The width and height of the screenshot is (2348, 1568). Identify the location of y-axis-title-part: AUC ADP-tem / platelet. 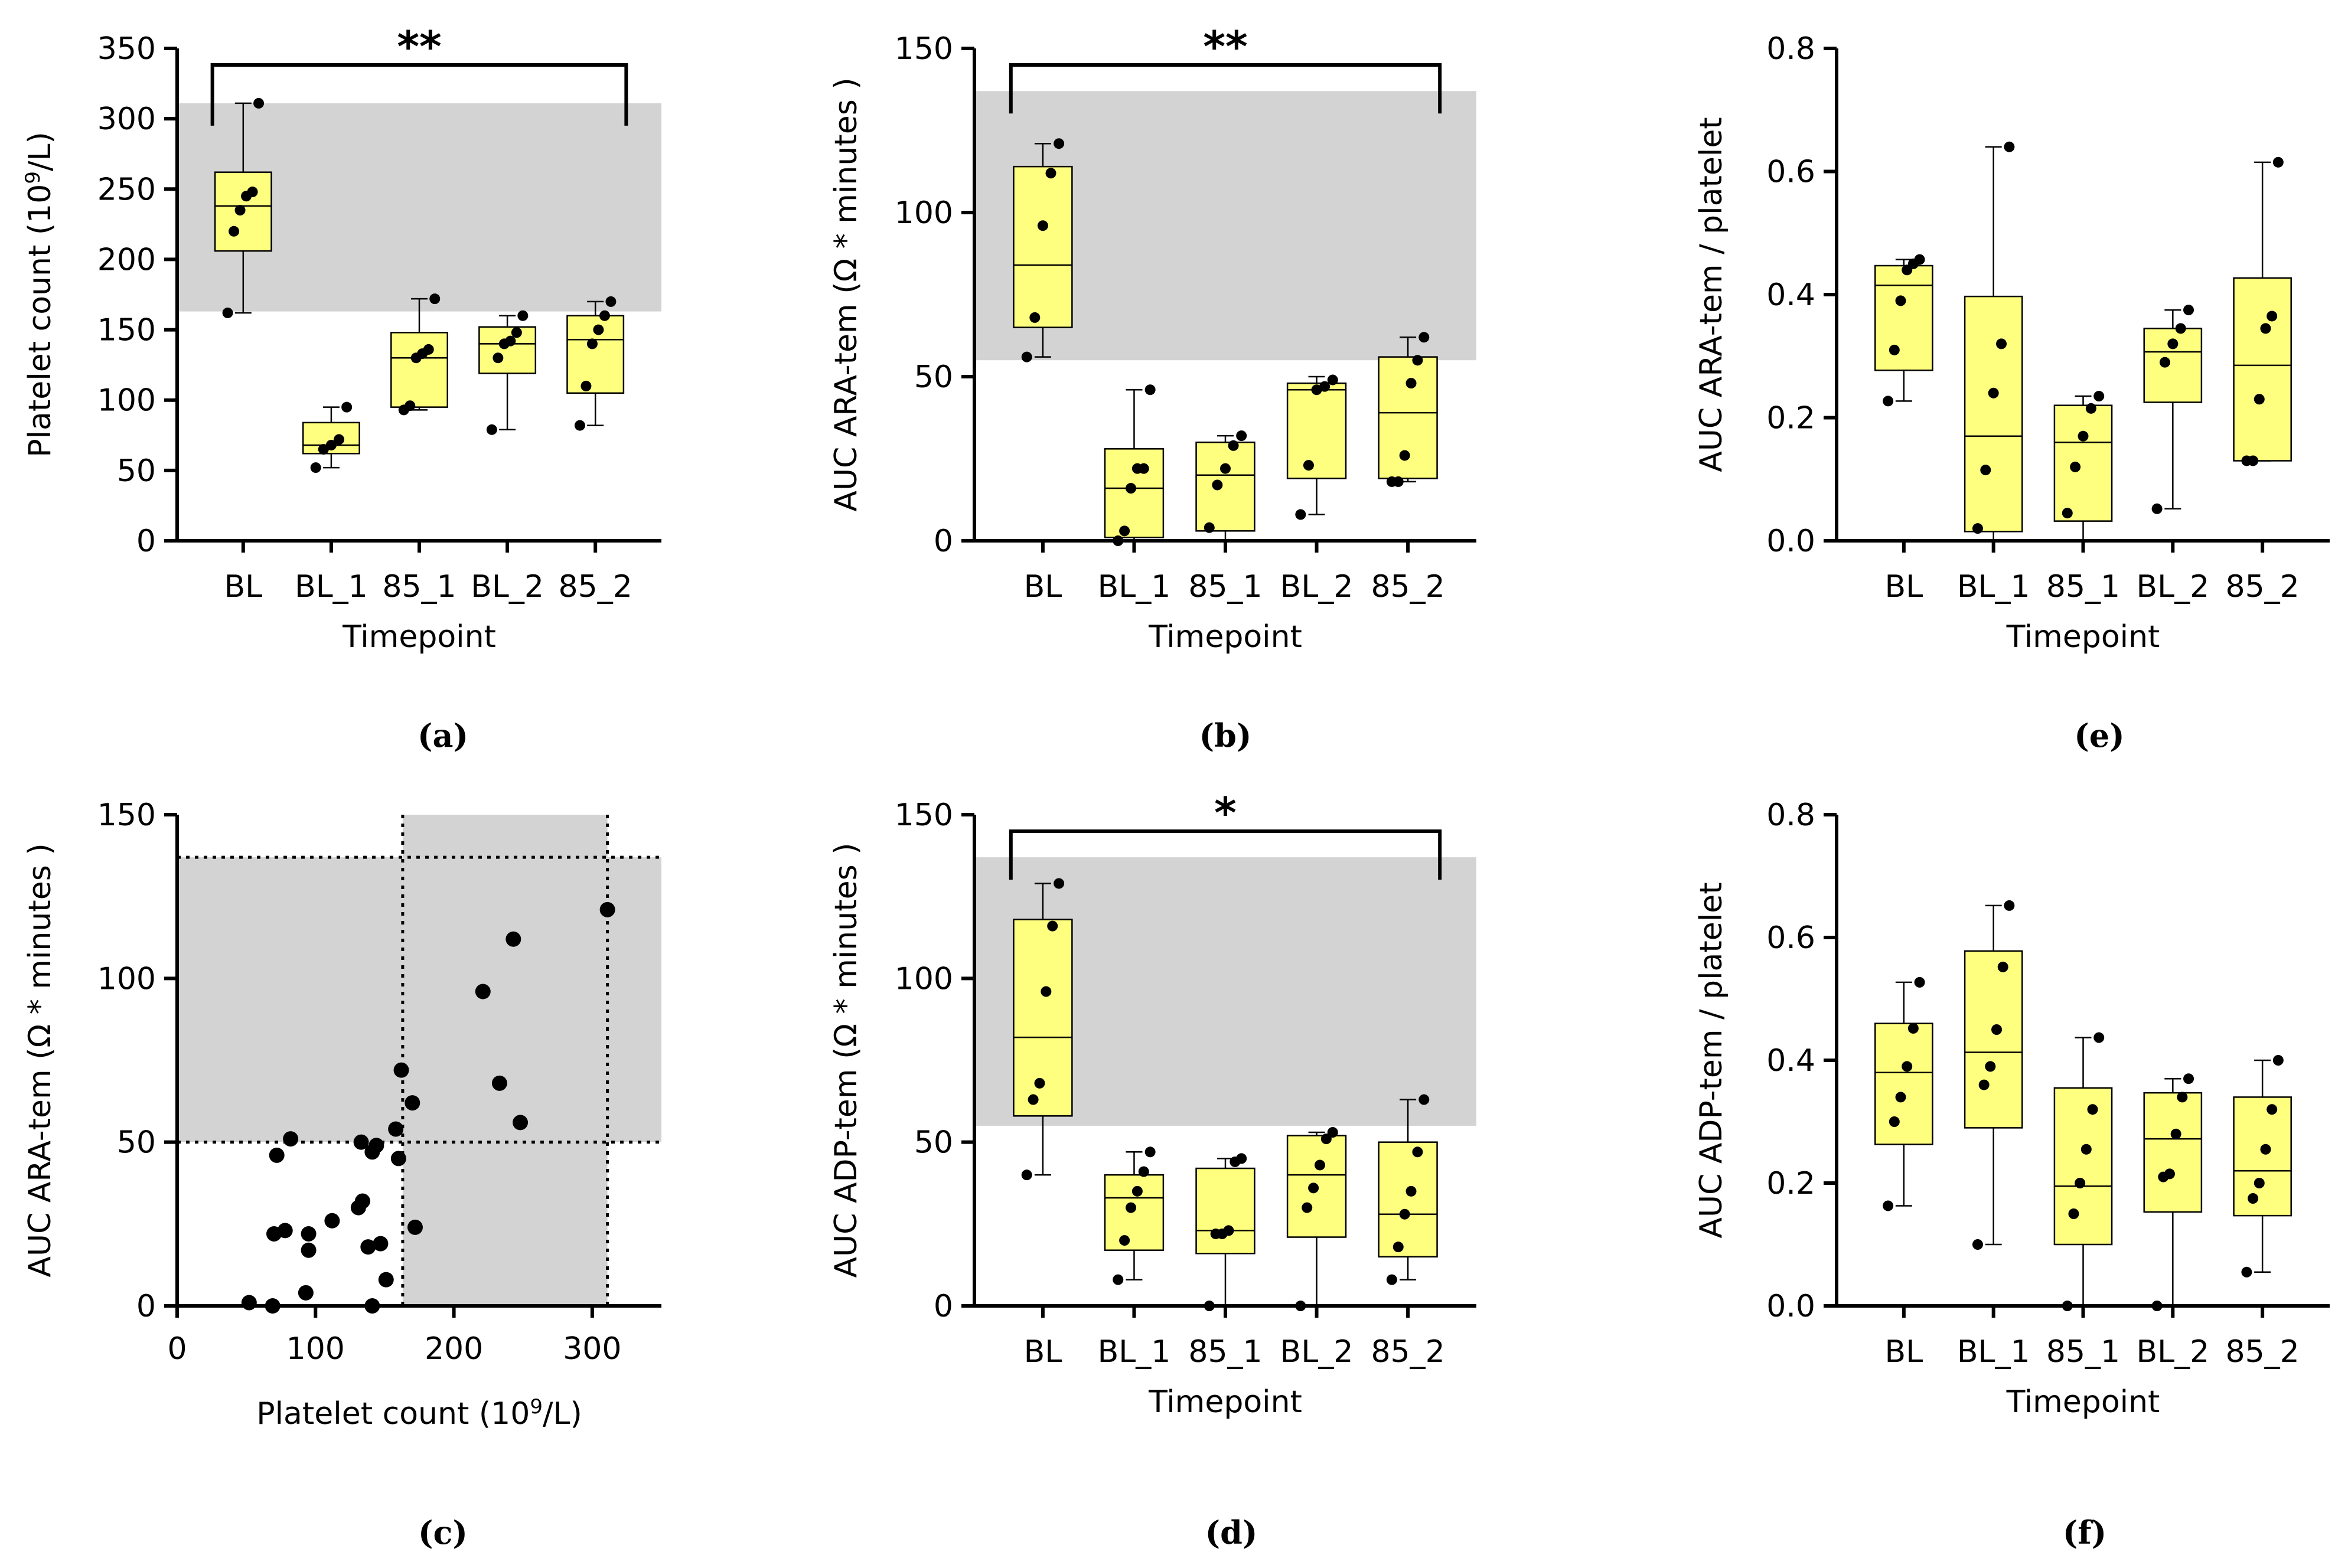
(1711, 1060).